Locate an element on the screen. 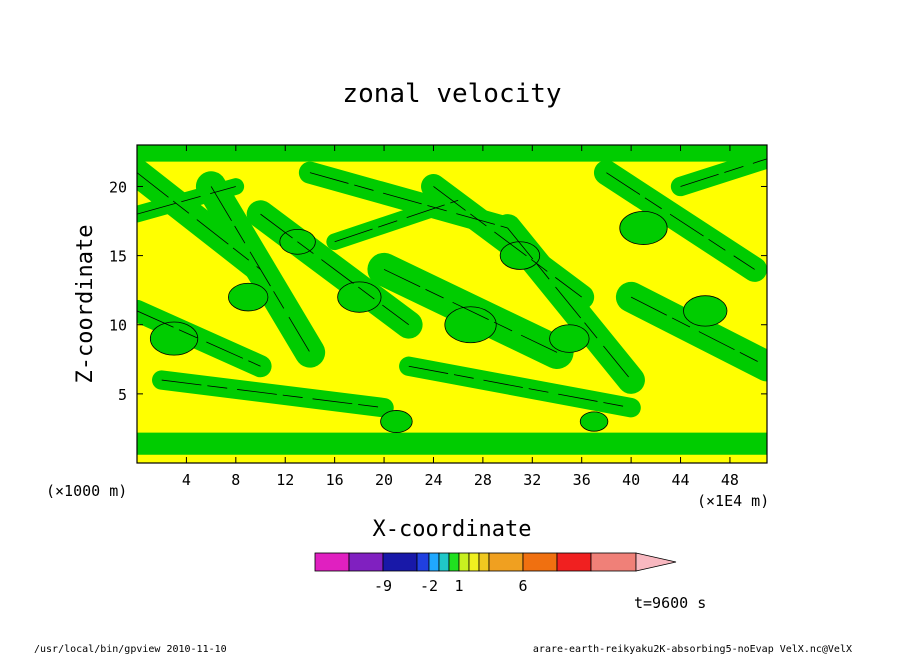 The height and width of the screenshot is (654, 904). colorbar-tick-label: 6 is located at coordinates (522, 586).